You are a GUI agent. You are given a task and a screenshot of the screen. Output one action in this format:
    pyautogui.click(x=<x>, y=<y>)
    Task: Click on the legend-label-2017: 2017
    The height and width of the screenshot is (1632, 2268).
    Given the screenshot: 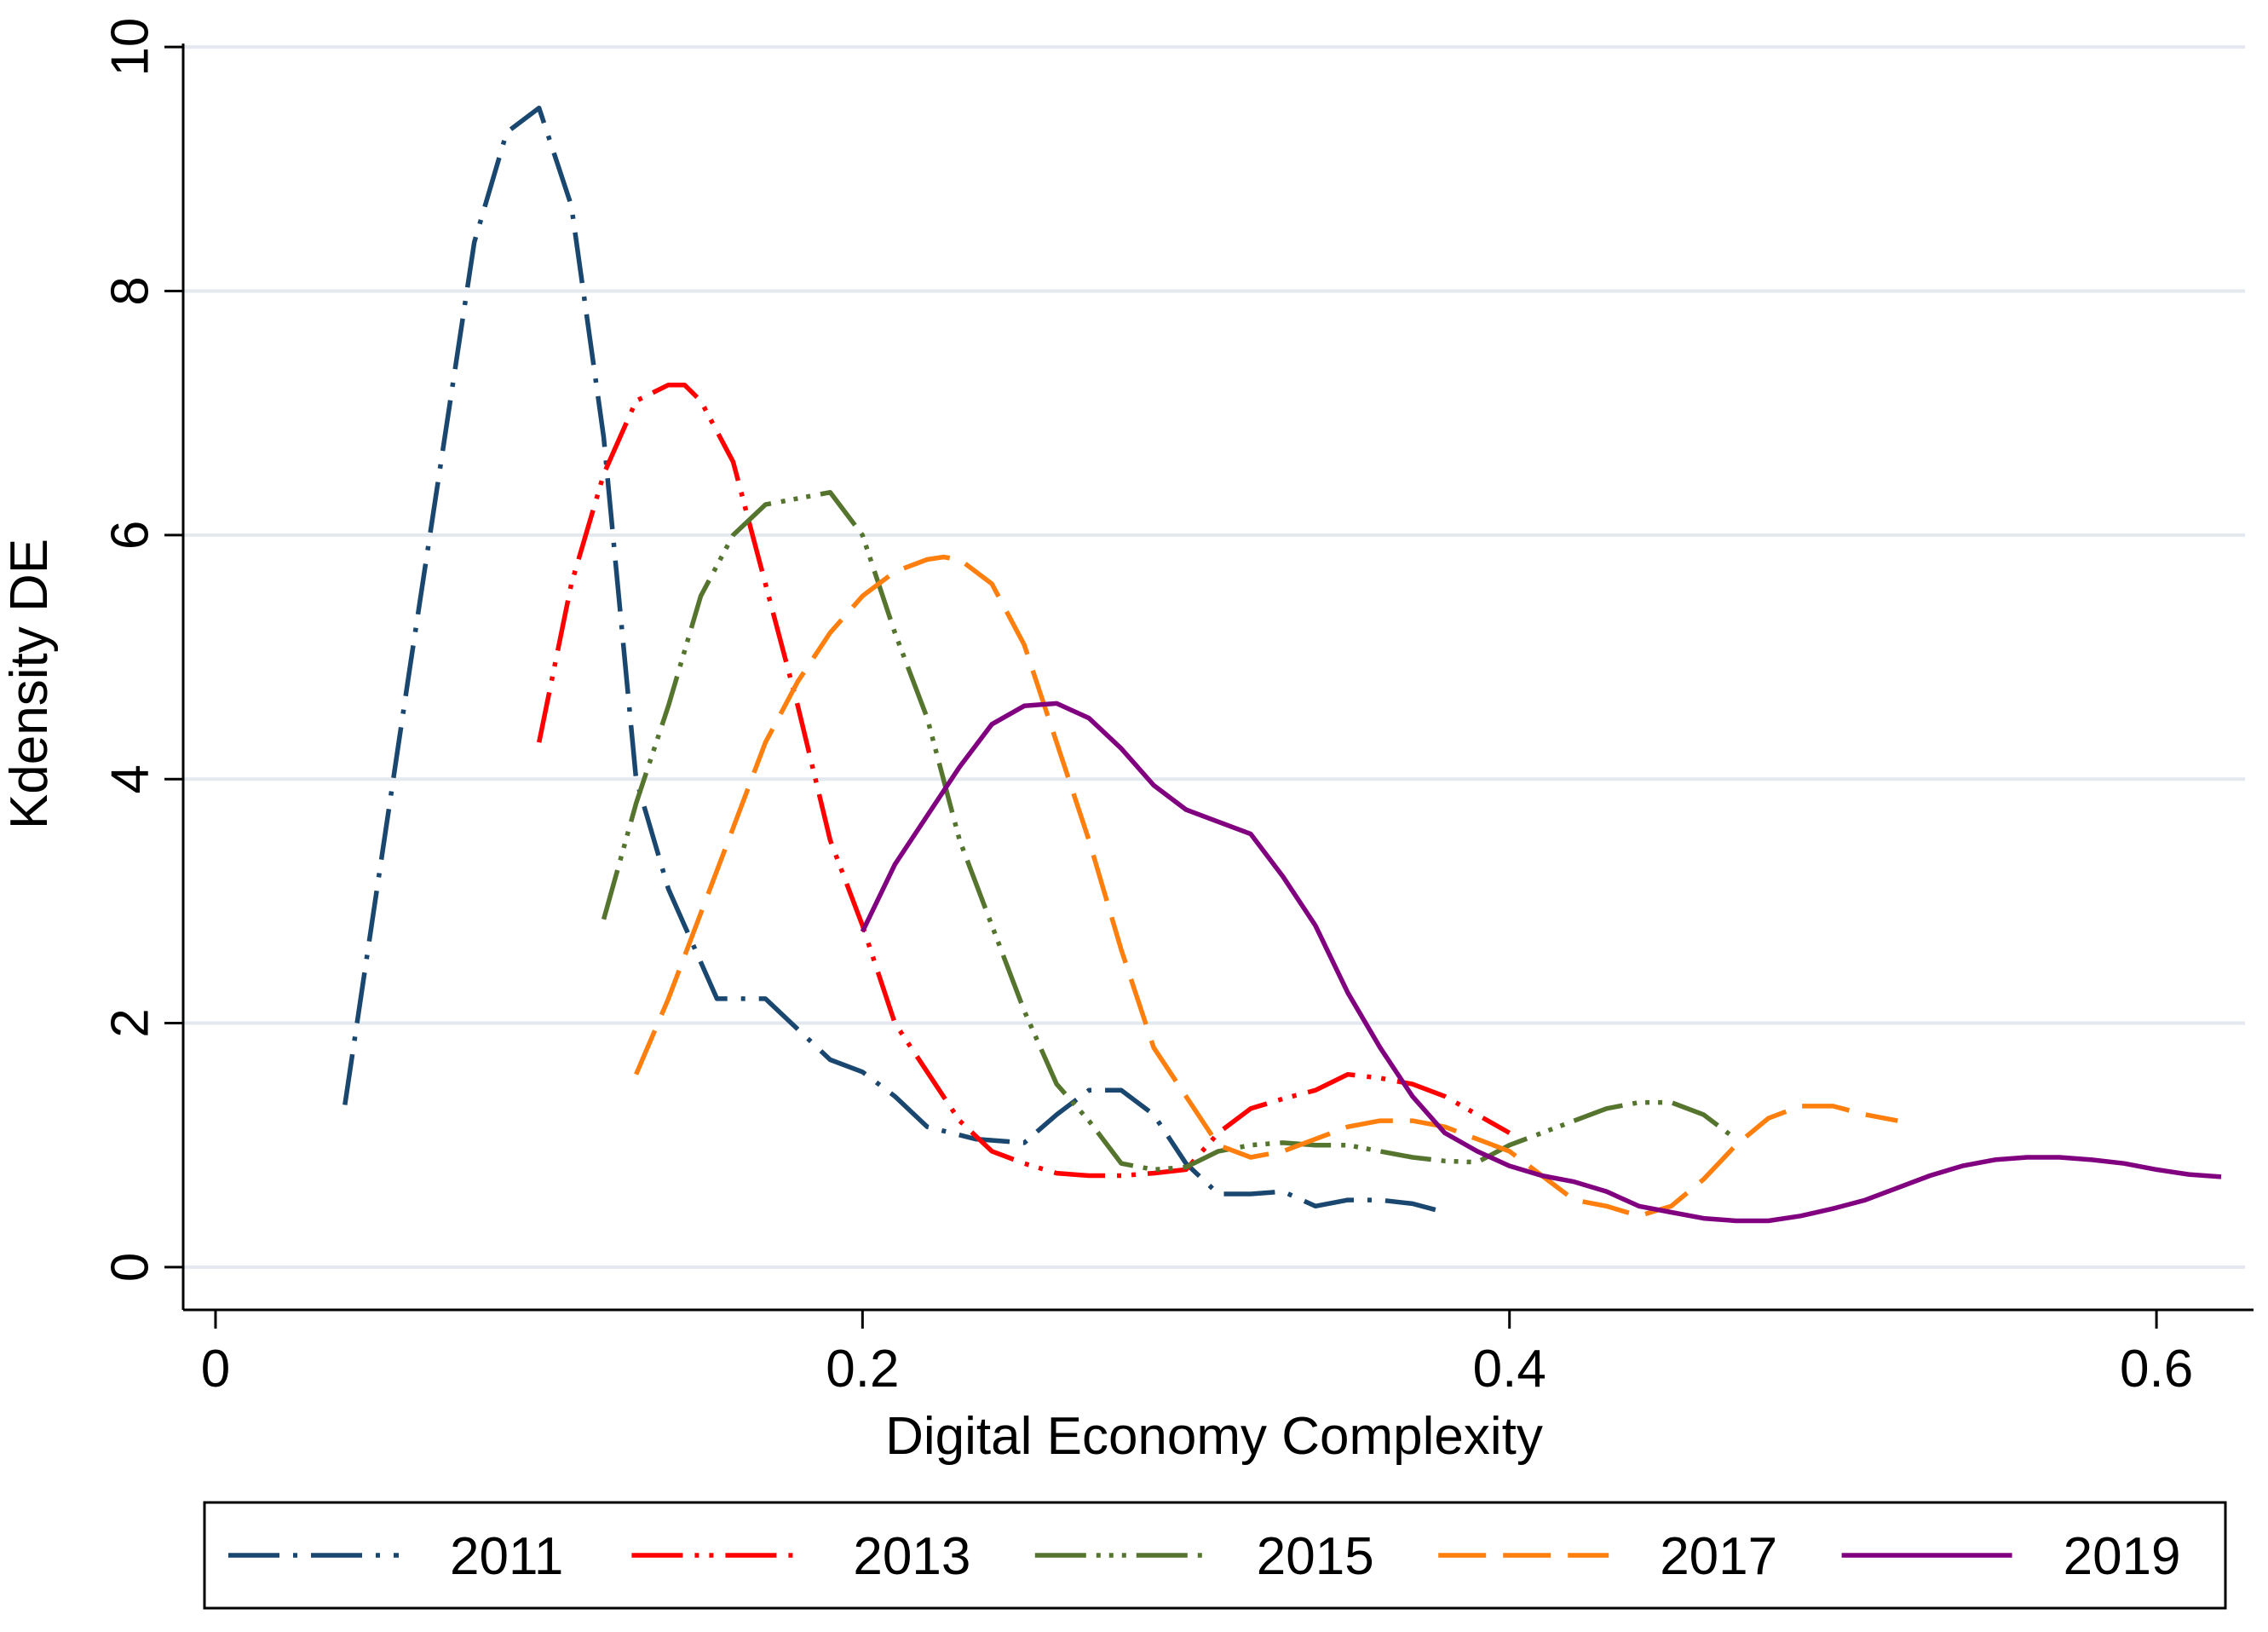 What is the action you would take?
    pyautogui.click(x=1719, y=1556)
    